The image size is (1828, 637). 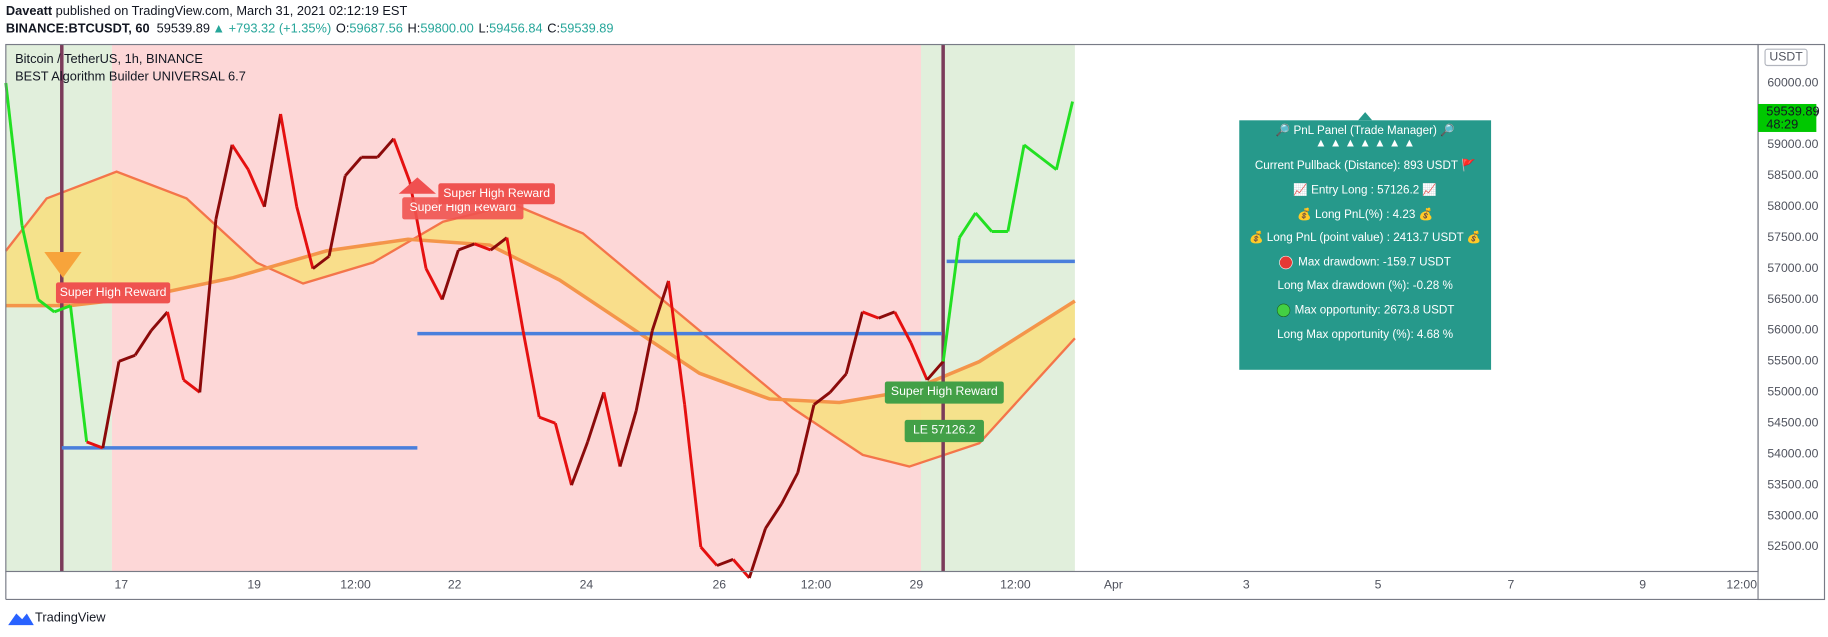 I want to click on price-tick-label: 52500.00, so click(x=1792, y=546).